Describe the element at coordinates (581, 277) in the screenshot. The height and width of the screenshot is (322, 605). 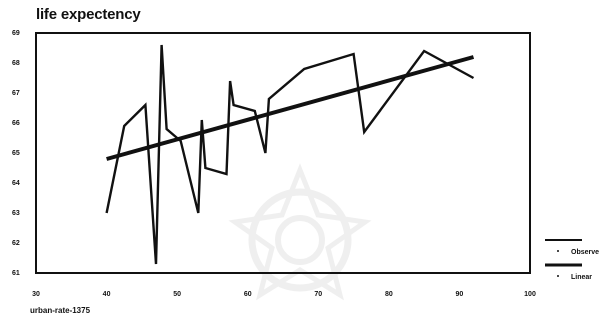
I see `legend-label-linear: Linear` at that location.